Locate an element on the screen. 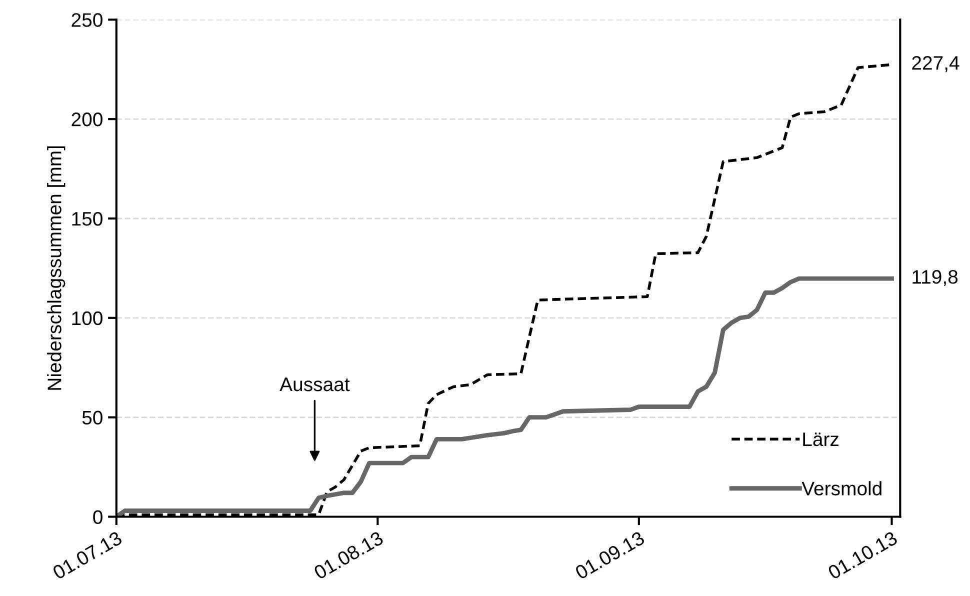 This screenshot has height=596, width=970. legend-label: Lärz is located at coordinates (820, 439).